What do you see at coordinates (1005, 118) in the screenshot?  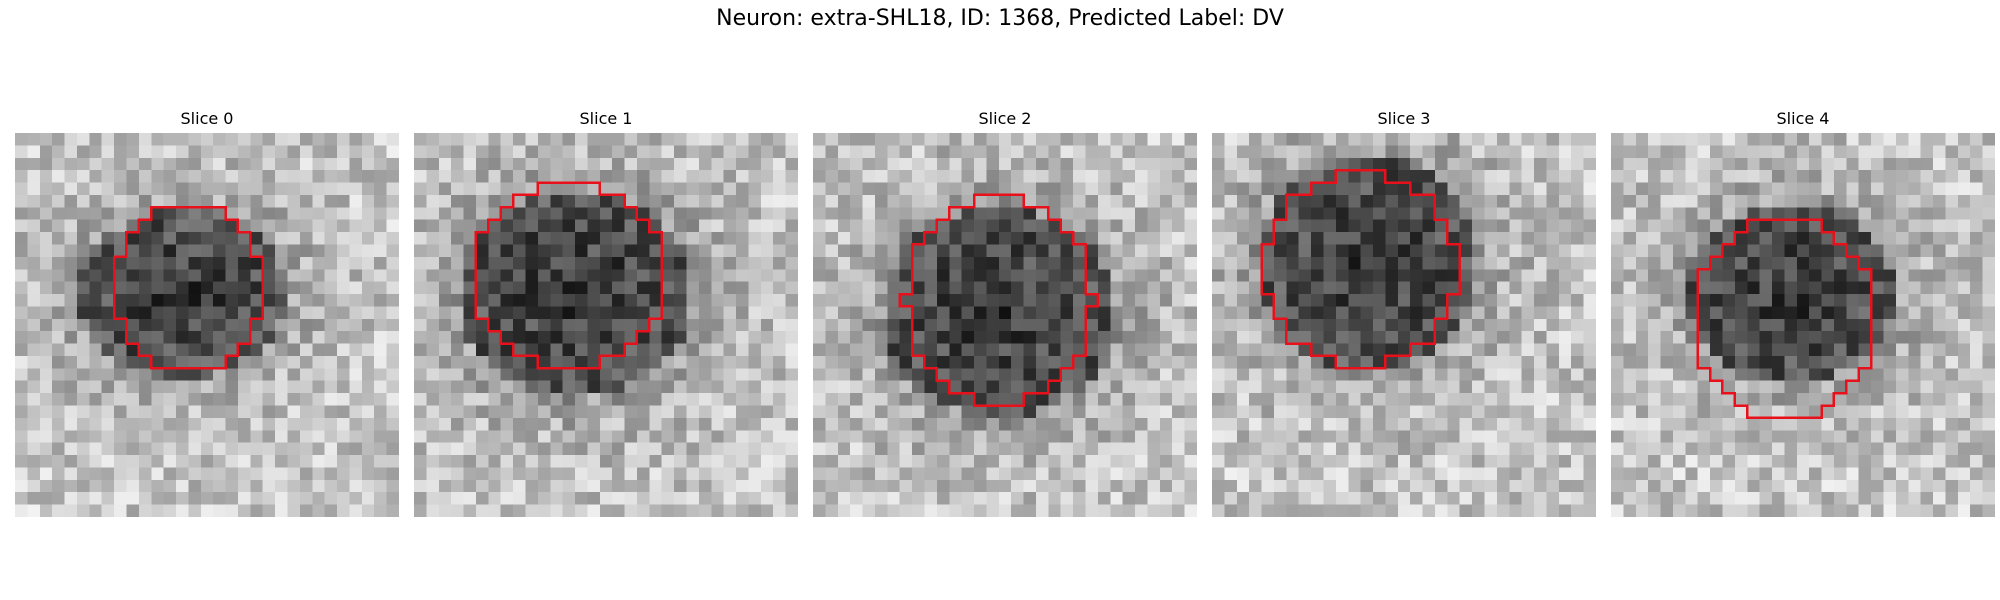 I see `slice-title: Slice 2` at bounding box center [1005, 118].